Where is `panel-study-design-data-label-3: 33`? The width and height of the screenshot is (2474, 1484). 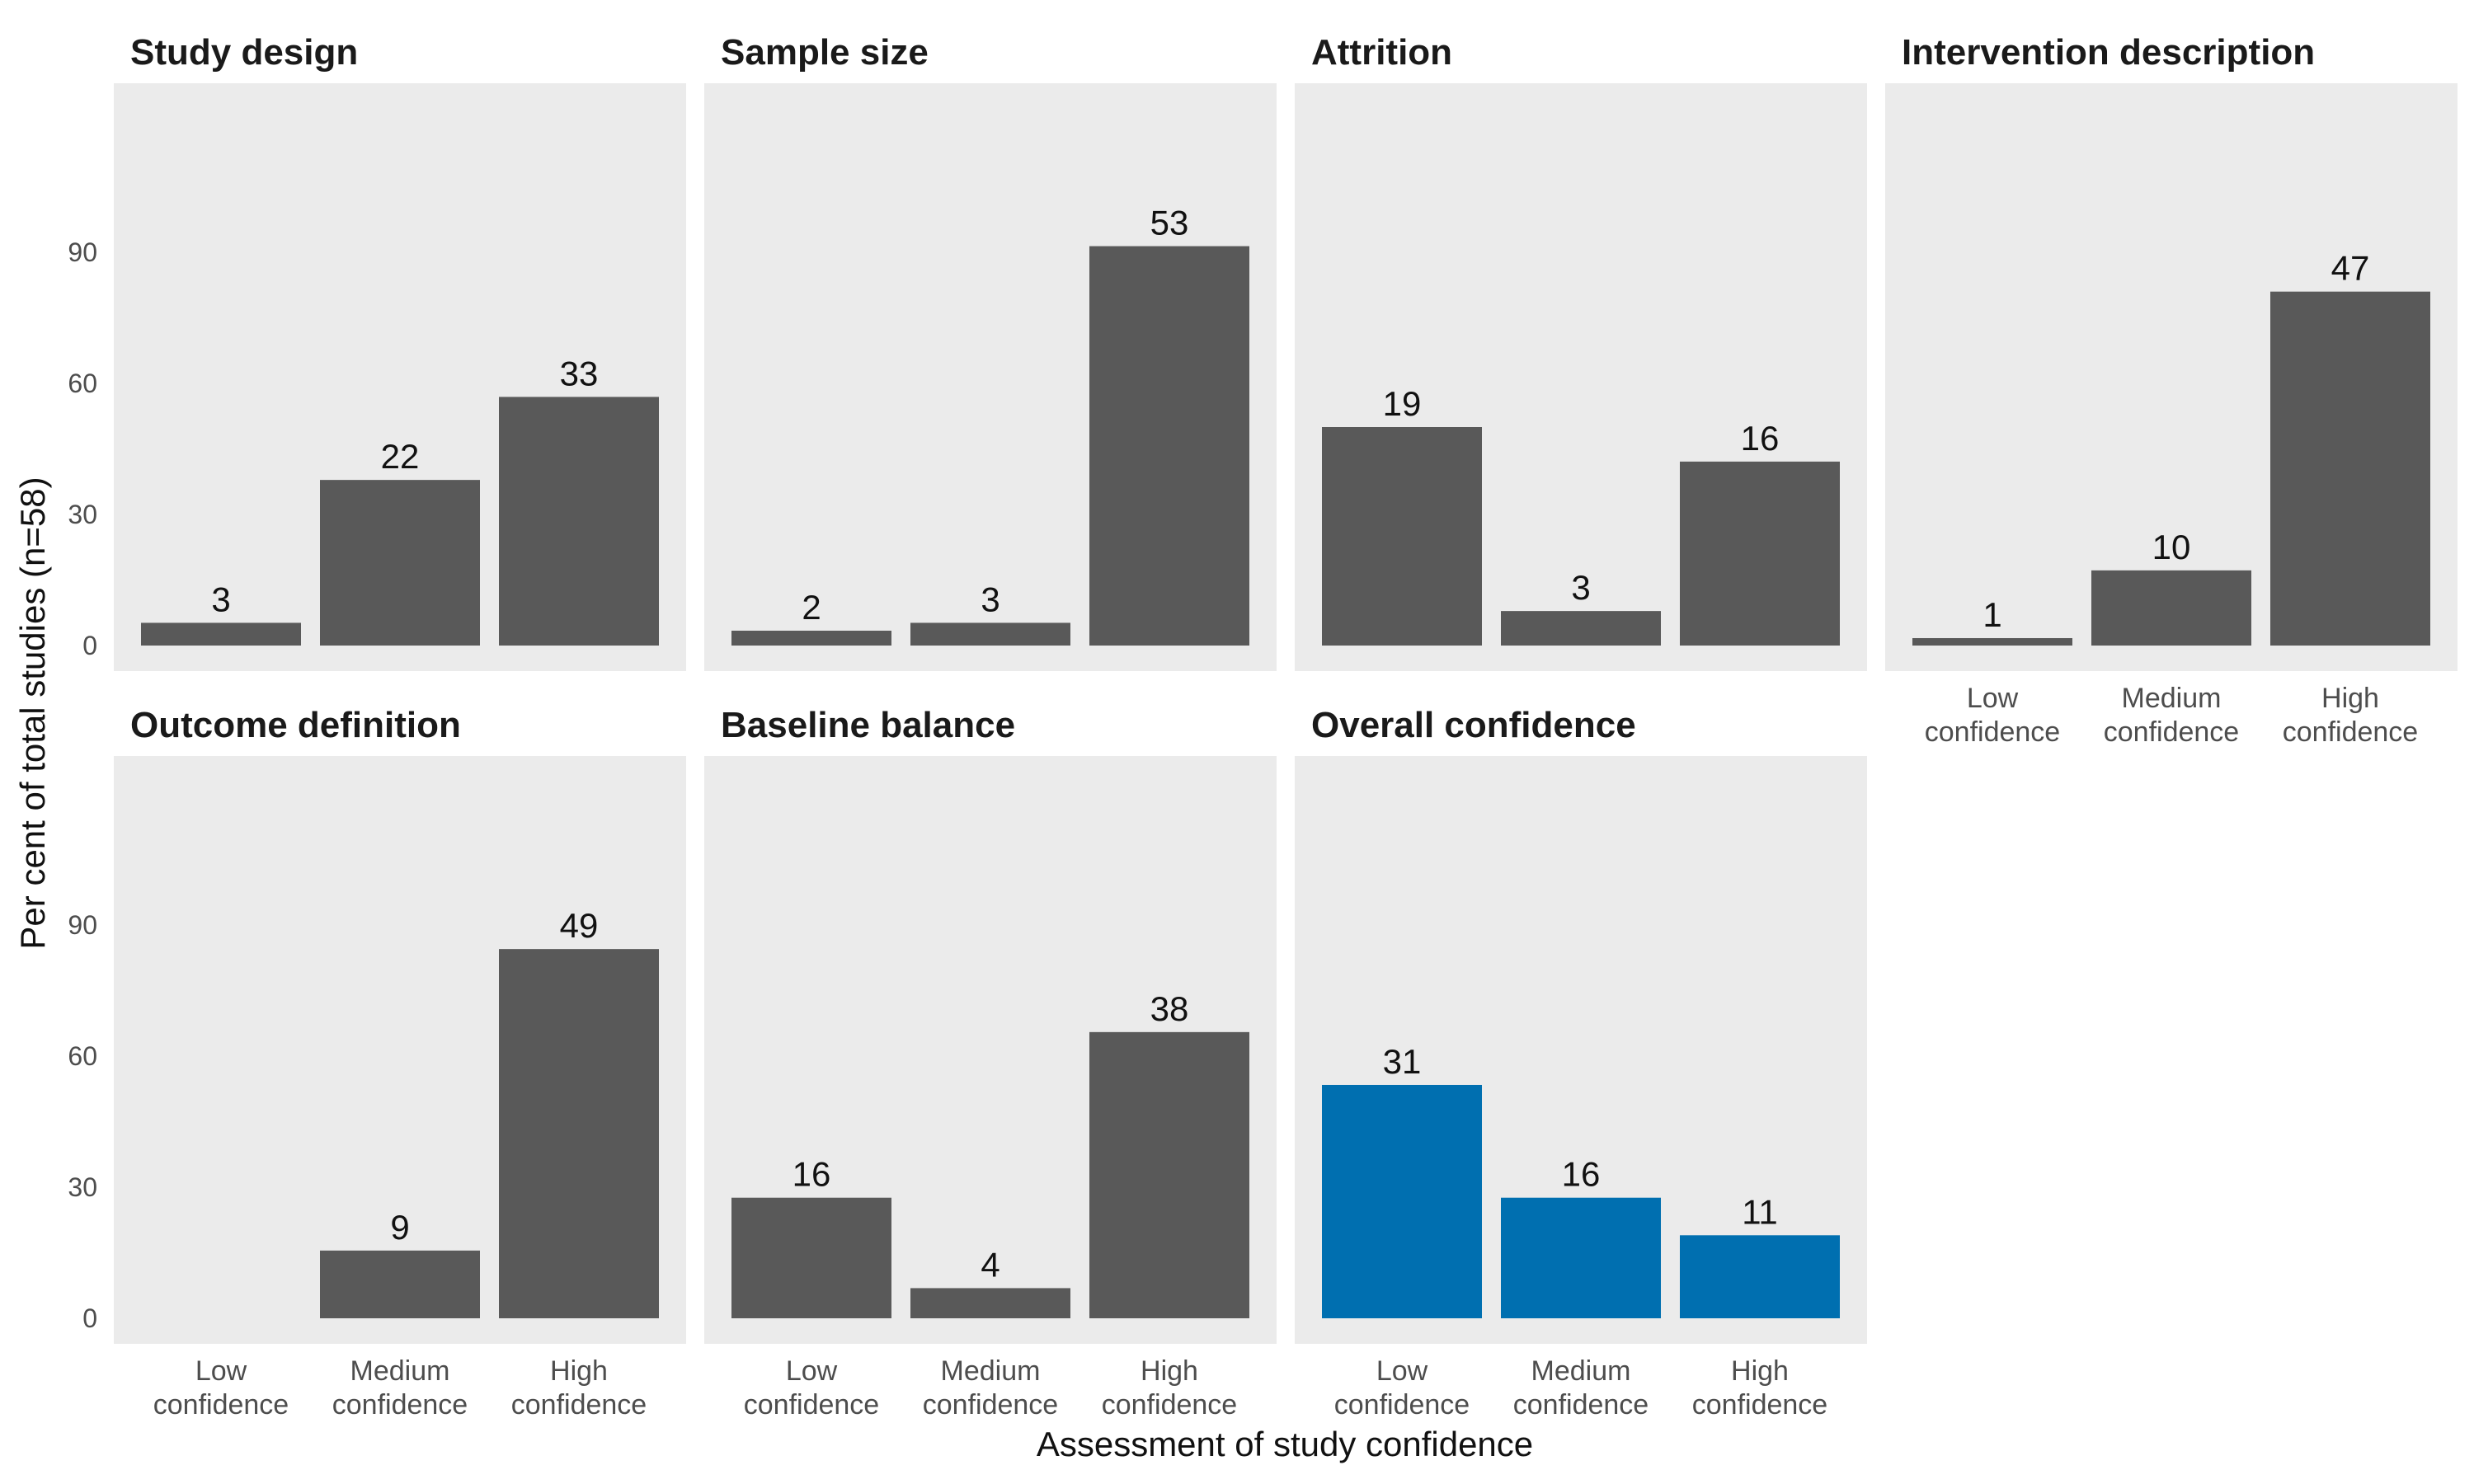 panel-study-design-data-label-3: 33 is located at coordinates (579, 373).